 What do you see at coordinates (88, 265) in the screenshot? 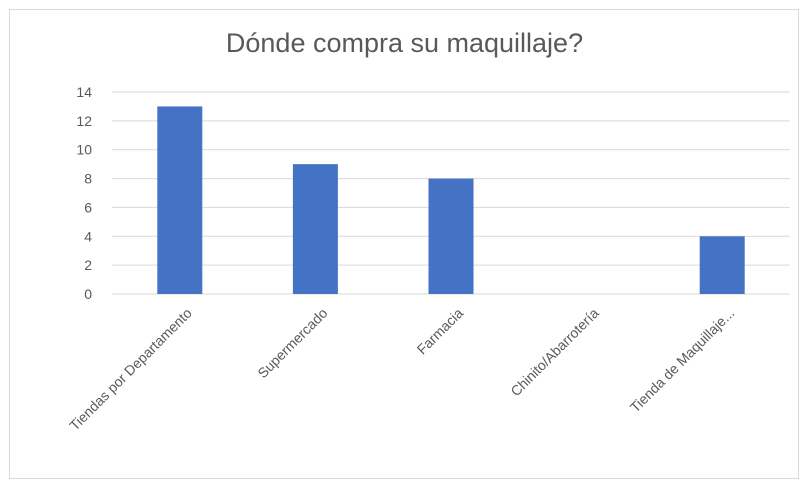
I see `y-tick-label: 2` at bounding box center [88, 265].